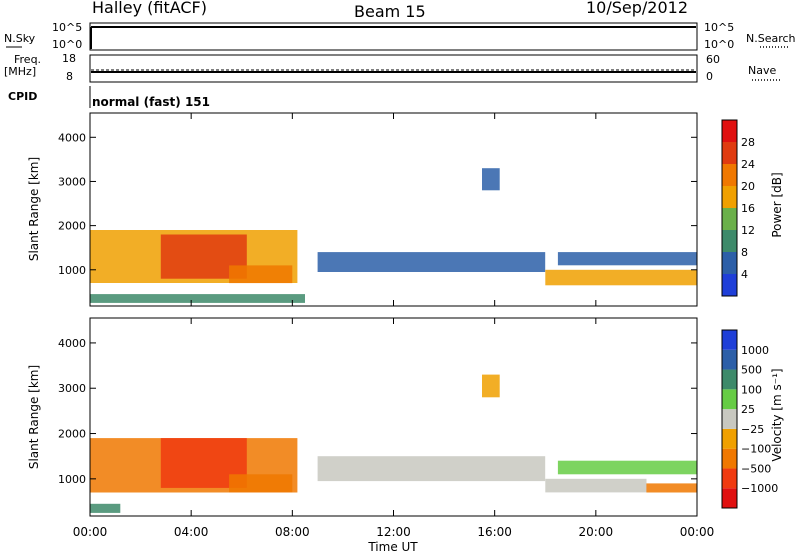 The width and height of the screenshot is (800, 554). Describe the element at coordinates (697, 532) in the screenshot. I see `time-tick-label-6: 00:00` at that location.